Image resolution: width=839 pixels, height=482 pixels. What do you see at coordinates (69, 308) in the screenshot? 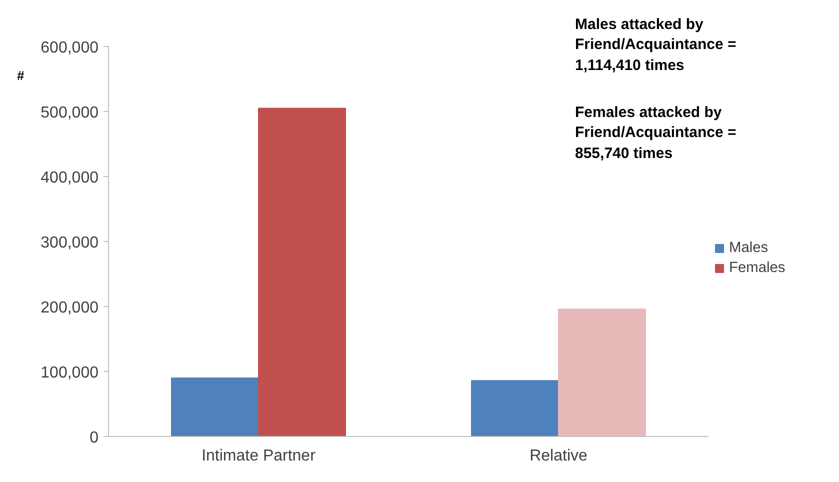
I see `y-tick-label: 200,000` at bounding box center [69, 308].